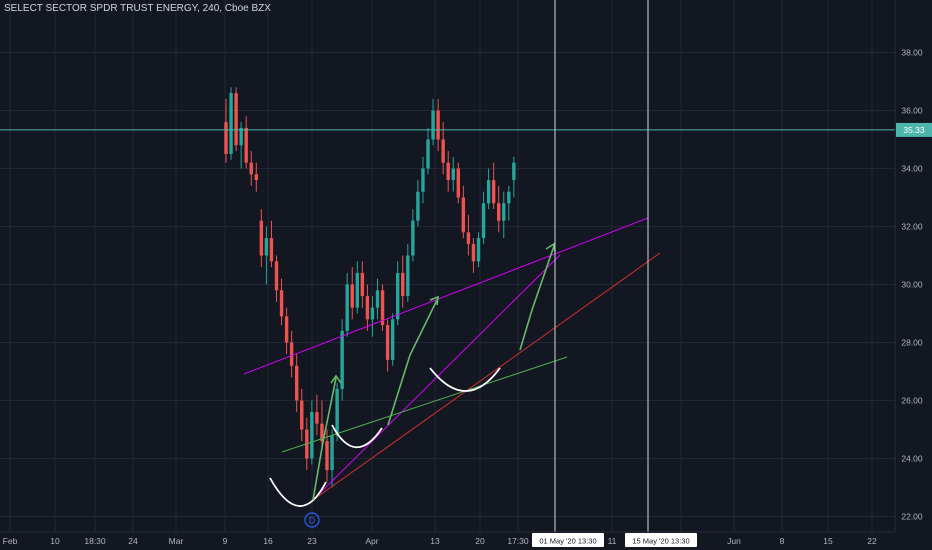 This screenshot has width=932, height=550. I want to click on date-marker-label: 01 May '20 13:30, so click(567, 541).